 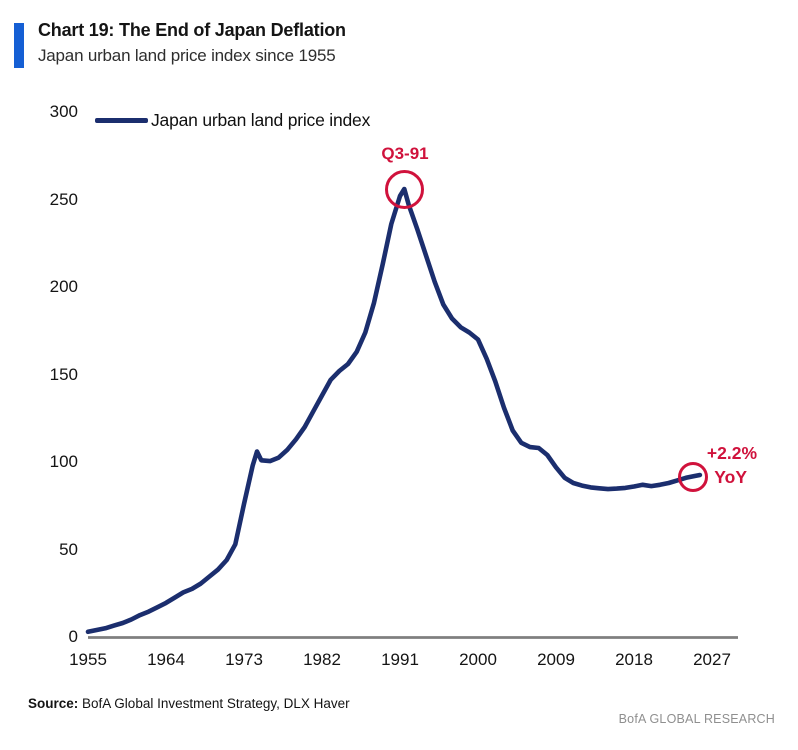 I want to click on peak-highlight-circle, so click(x=404, y=189).